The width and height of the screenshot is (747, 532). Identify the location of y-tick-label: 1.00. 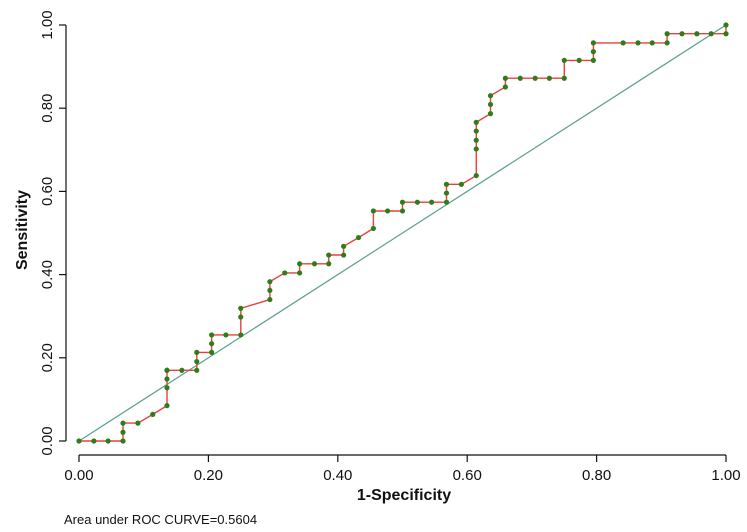
(47, 24).